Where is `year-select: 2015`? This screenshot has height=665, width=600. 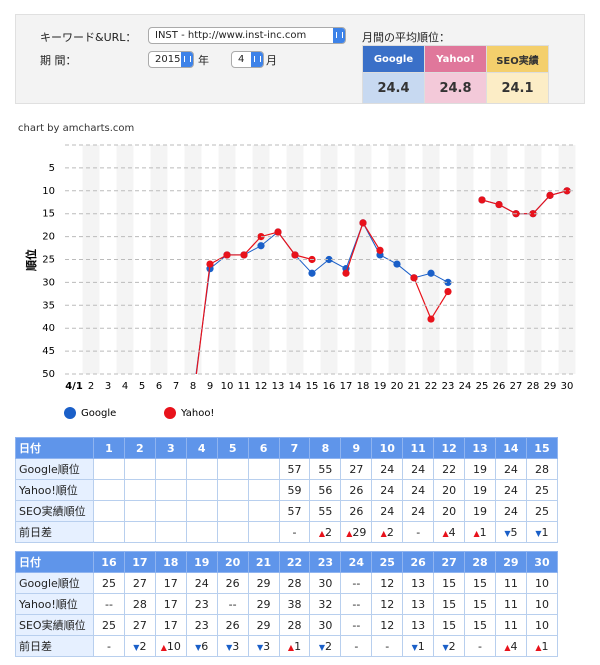 year-select: 2015 is located at coordinates (171, 59).